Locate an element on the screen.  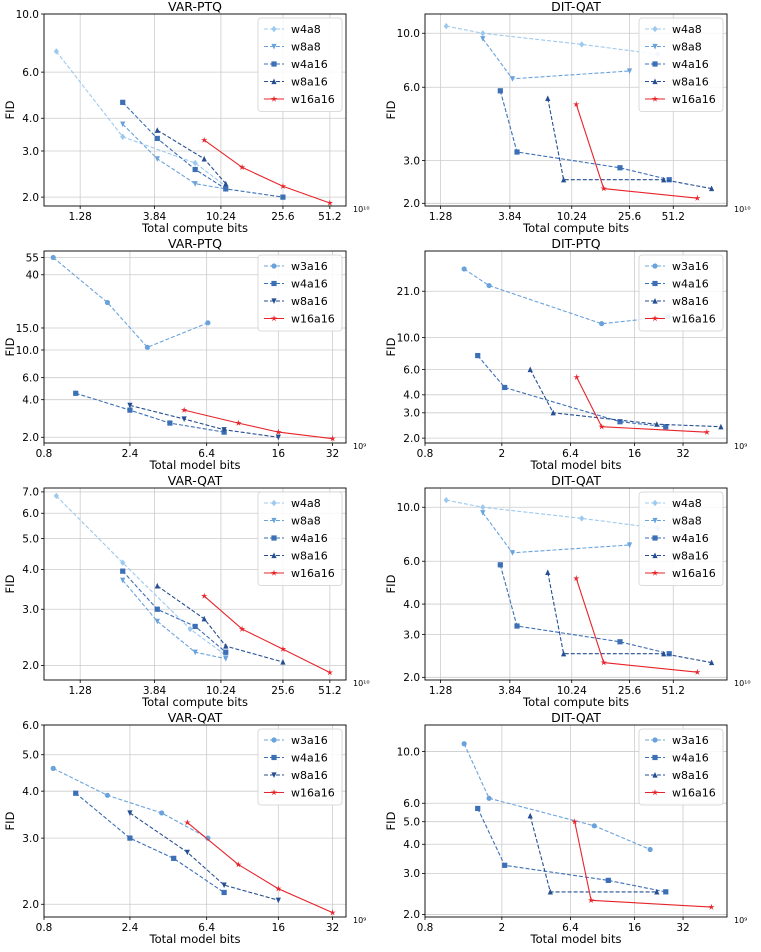
series-w16a16 is located at coordinates (643, 864).